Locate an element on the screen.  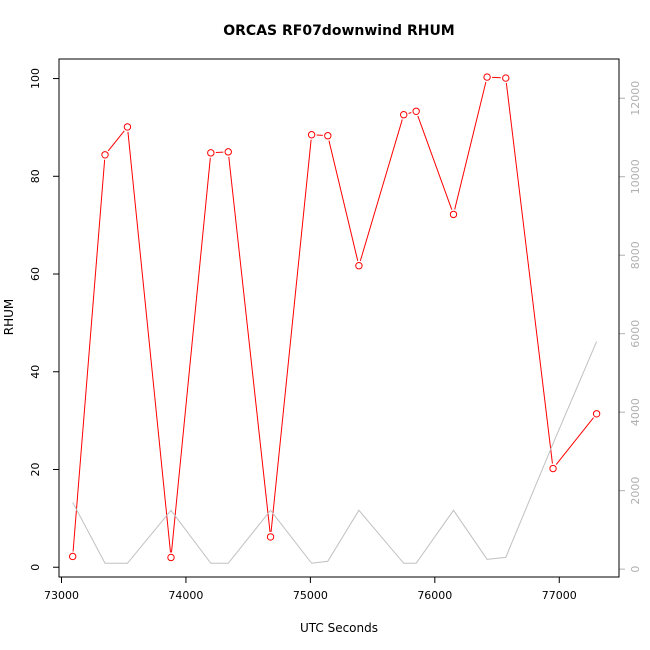
y-right-tick-label: 2000 is located at coordinates (635, 491).